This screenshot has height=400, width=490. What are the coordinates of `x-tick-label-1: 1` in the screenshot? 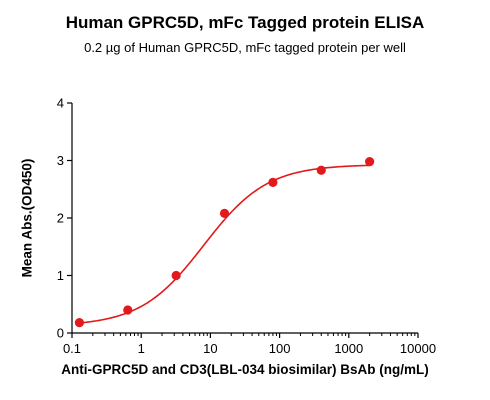 It's located at (141, 348).